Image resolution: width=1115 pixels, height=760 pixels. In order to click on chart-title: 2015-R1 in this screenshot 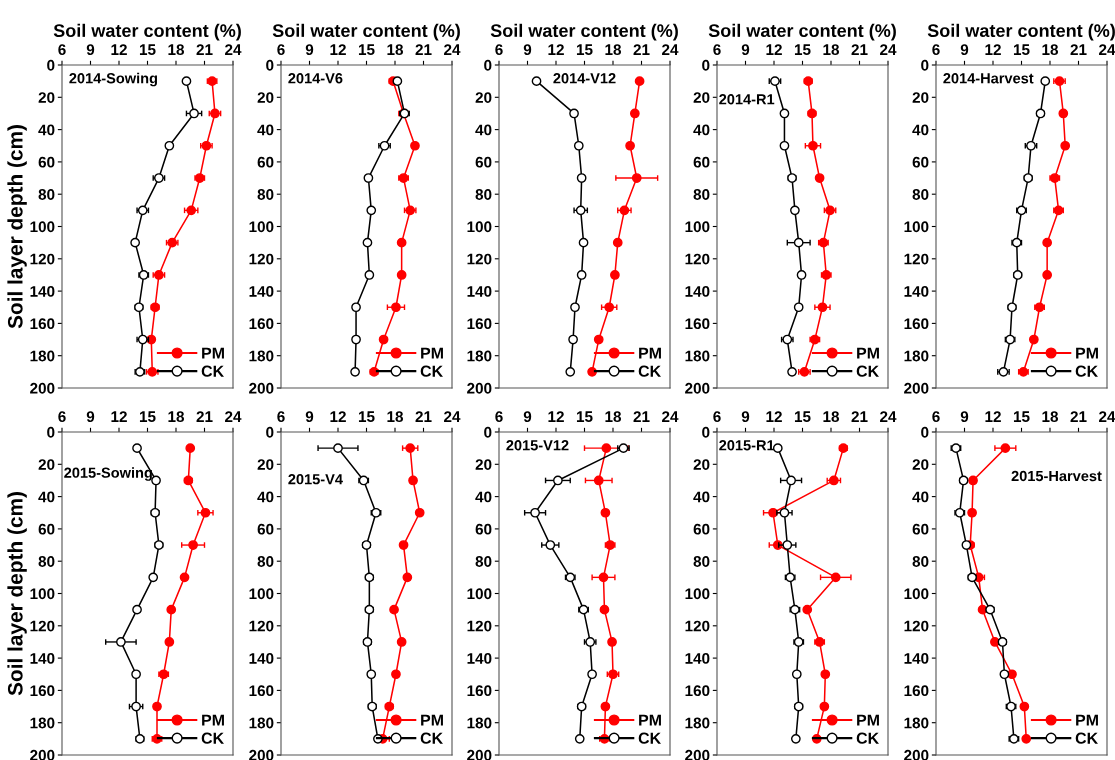, I will do `click(747, 445)`.